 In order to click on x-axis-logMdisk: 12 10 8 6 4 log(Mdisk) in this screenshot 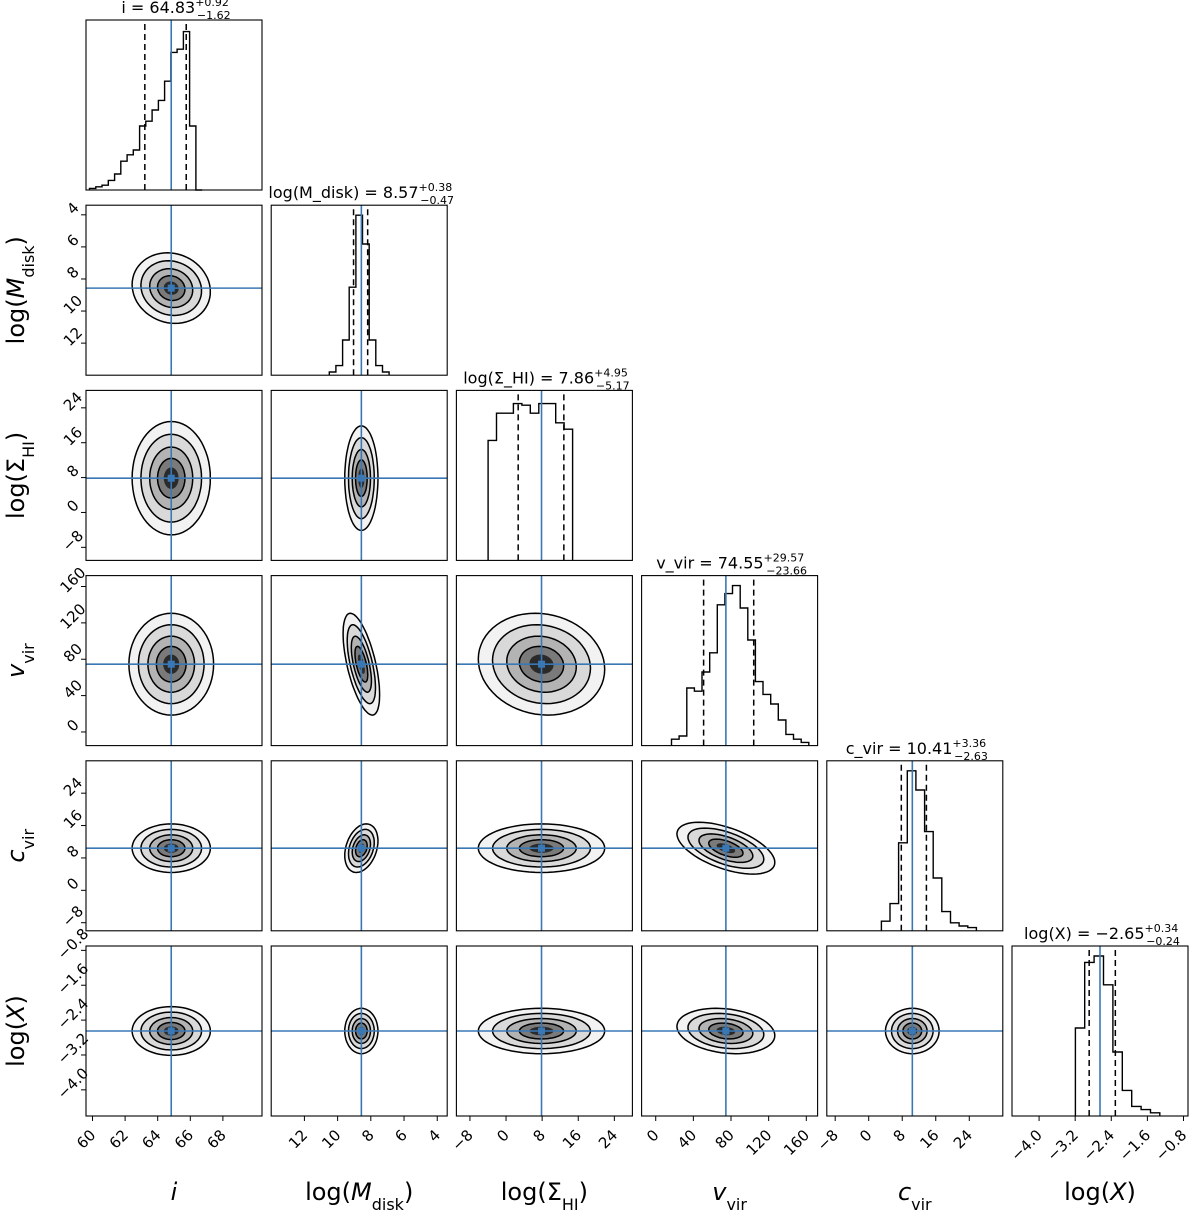, I will do `click(364, 1163)`.